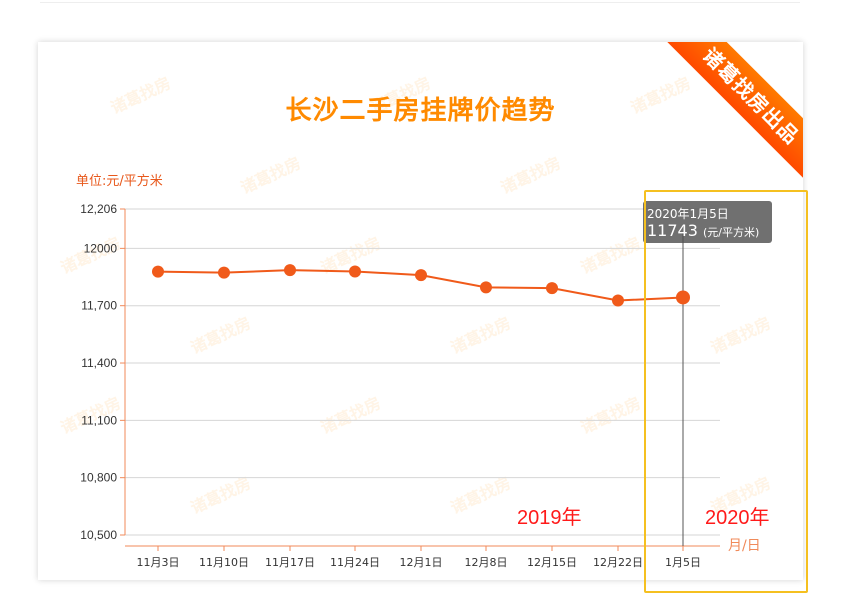  What do you see at coordinates (99, 306) in the screenshot?
I see `y-tick-label: 11,700` at bounding box center [99, 306].